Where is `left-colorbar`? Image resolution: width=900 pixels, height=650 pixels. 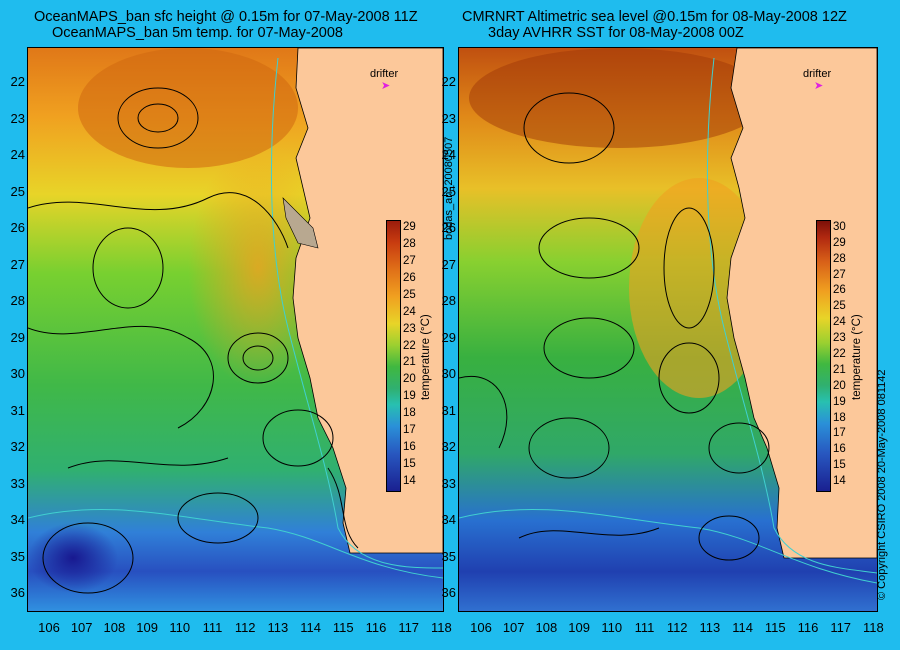 left-colorbar is located at coordinates (393, 356).